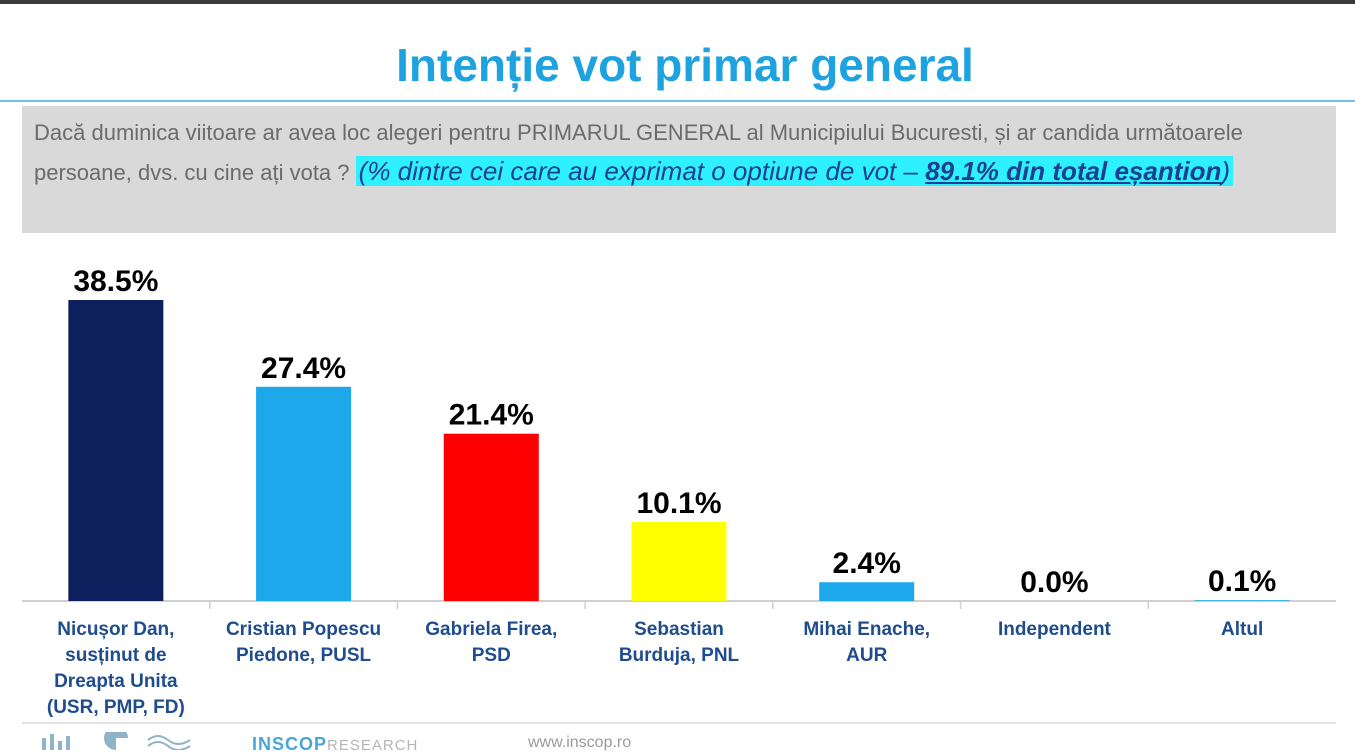 This screenshot has width=1355, height=755. What do you see at coordinates (373, 745) in the screenshot?
I see `brand-suffix: RESEARCH` at bounding box center [373, 745].